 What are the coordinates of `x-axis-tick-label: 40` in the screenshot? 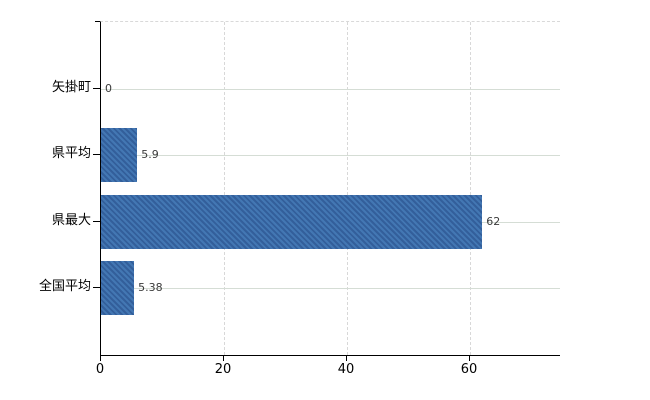 It's located at (346, 369).